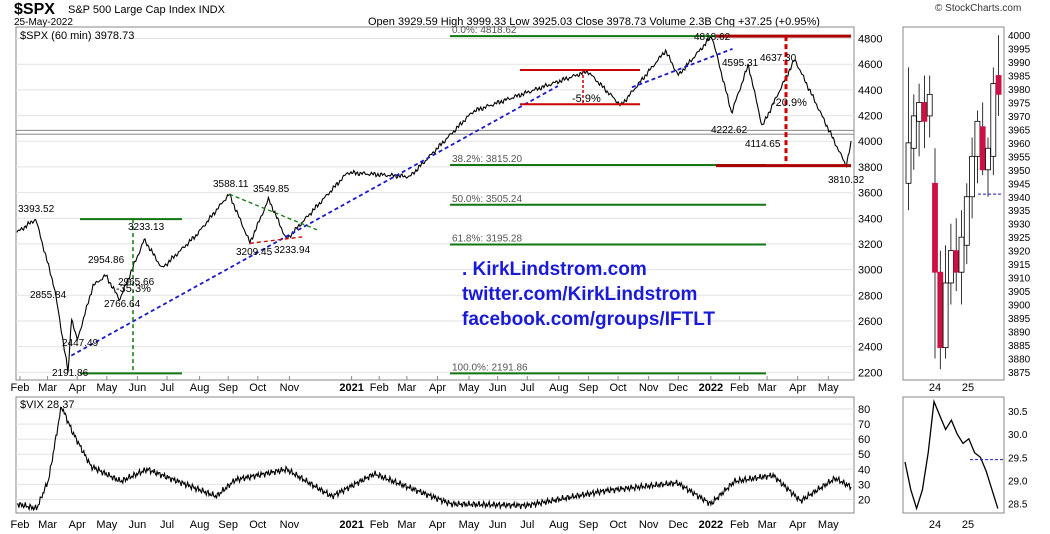 This screenshot has height=534, width=1050. What do you see at coordinates (935, 388) in the screenshot?
I see `x-tick-intraday-0: 24` at bounding box center [935, 388].